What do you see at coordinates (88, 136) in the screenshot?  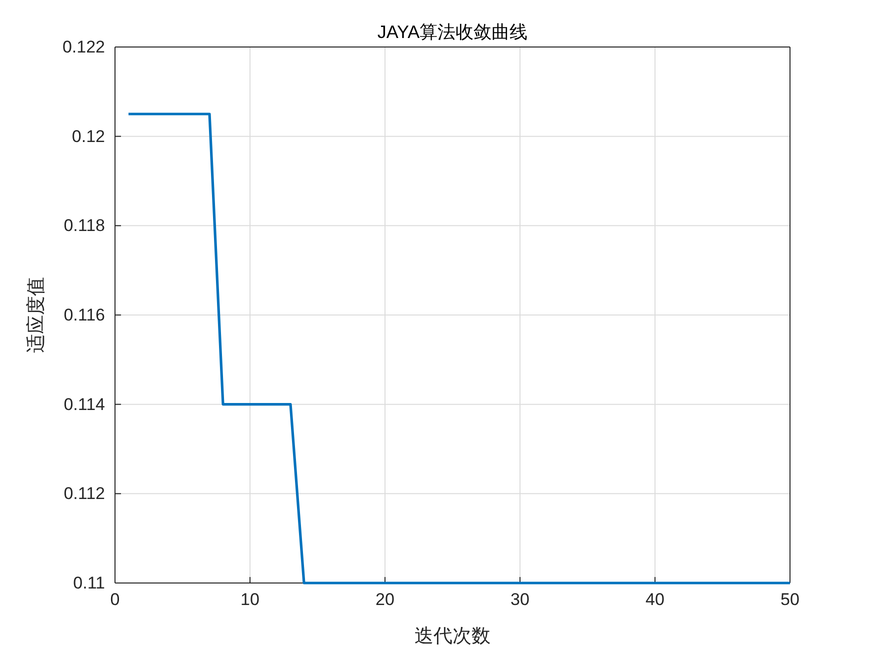 I see `y-tick-label: 0.12` at bounding box center [88, 136].